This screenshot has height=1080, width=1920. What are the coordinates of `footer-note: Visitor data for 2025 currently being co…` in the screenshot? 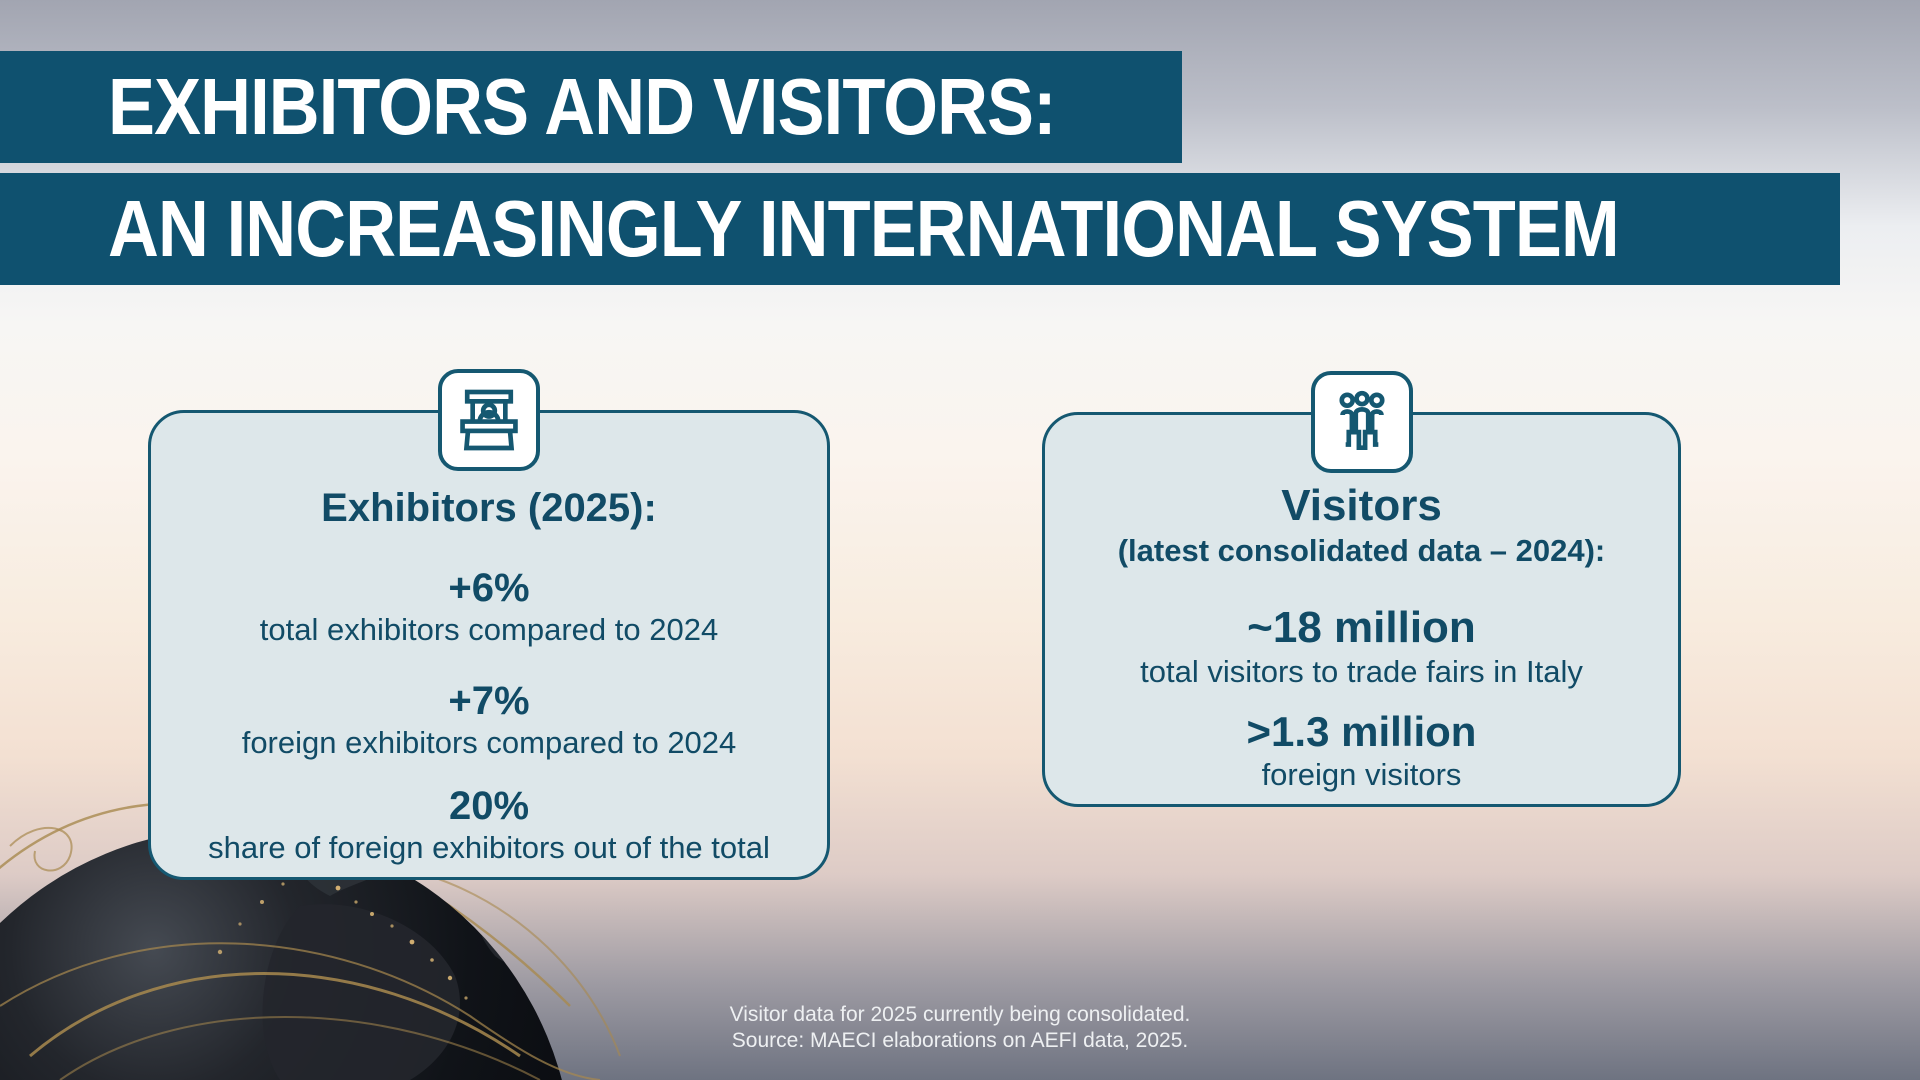 It's located at (960, 1028).